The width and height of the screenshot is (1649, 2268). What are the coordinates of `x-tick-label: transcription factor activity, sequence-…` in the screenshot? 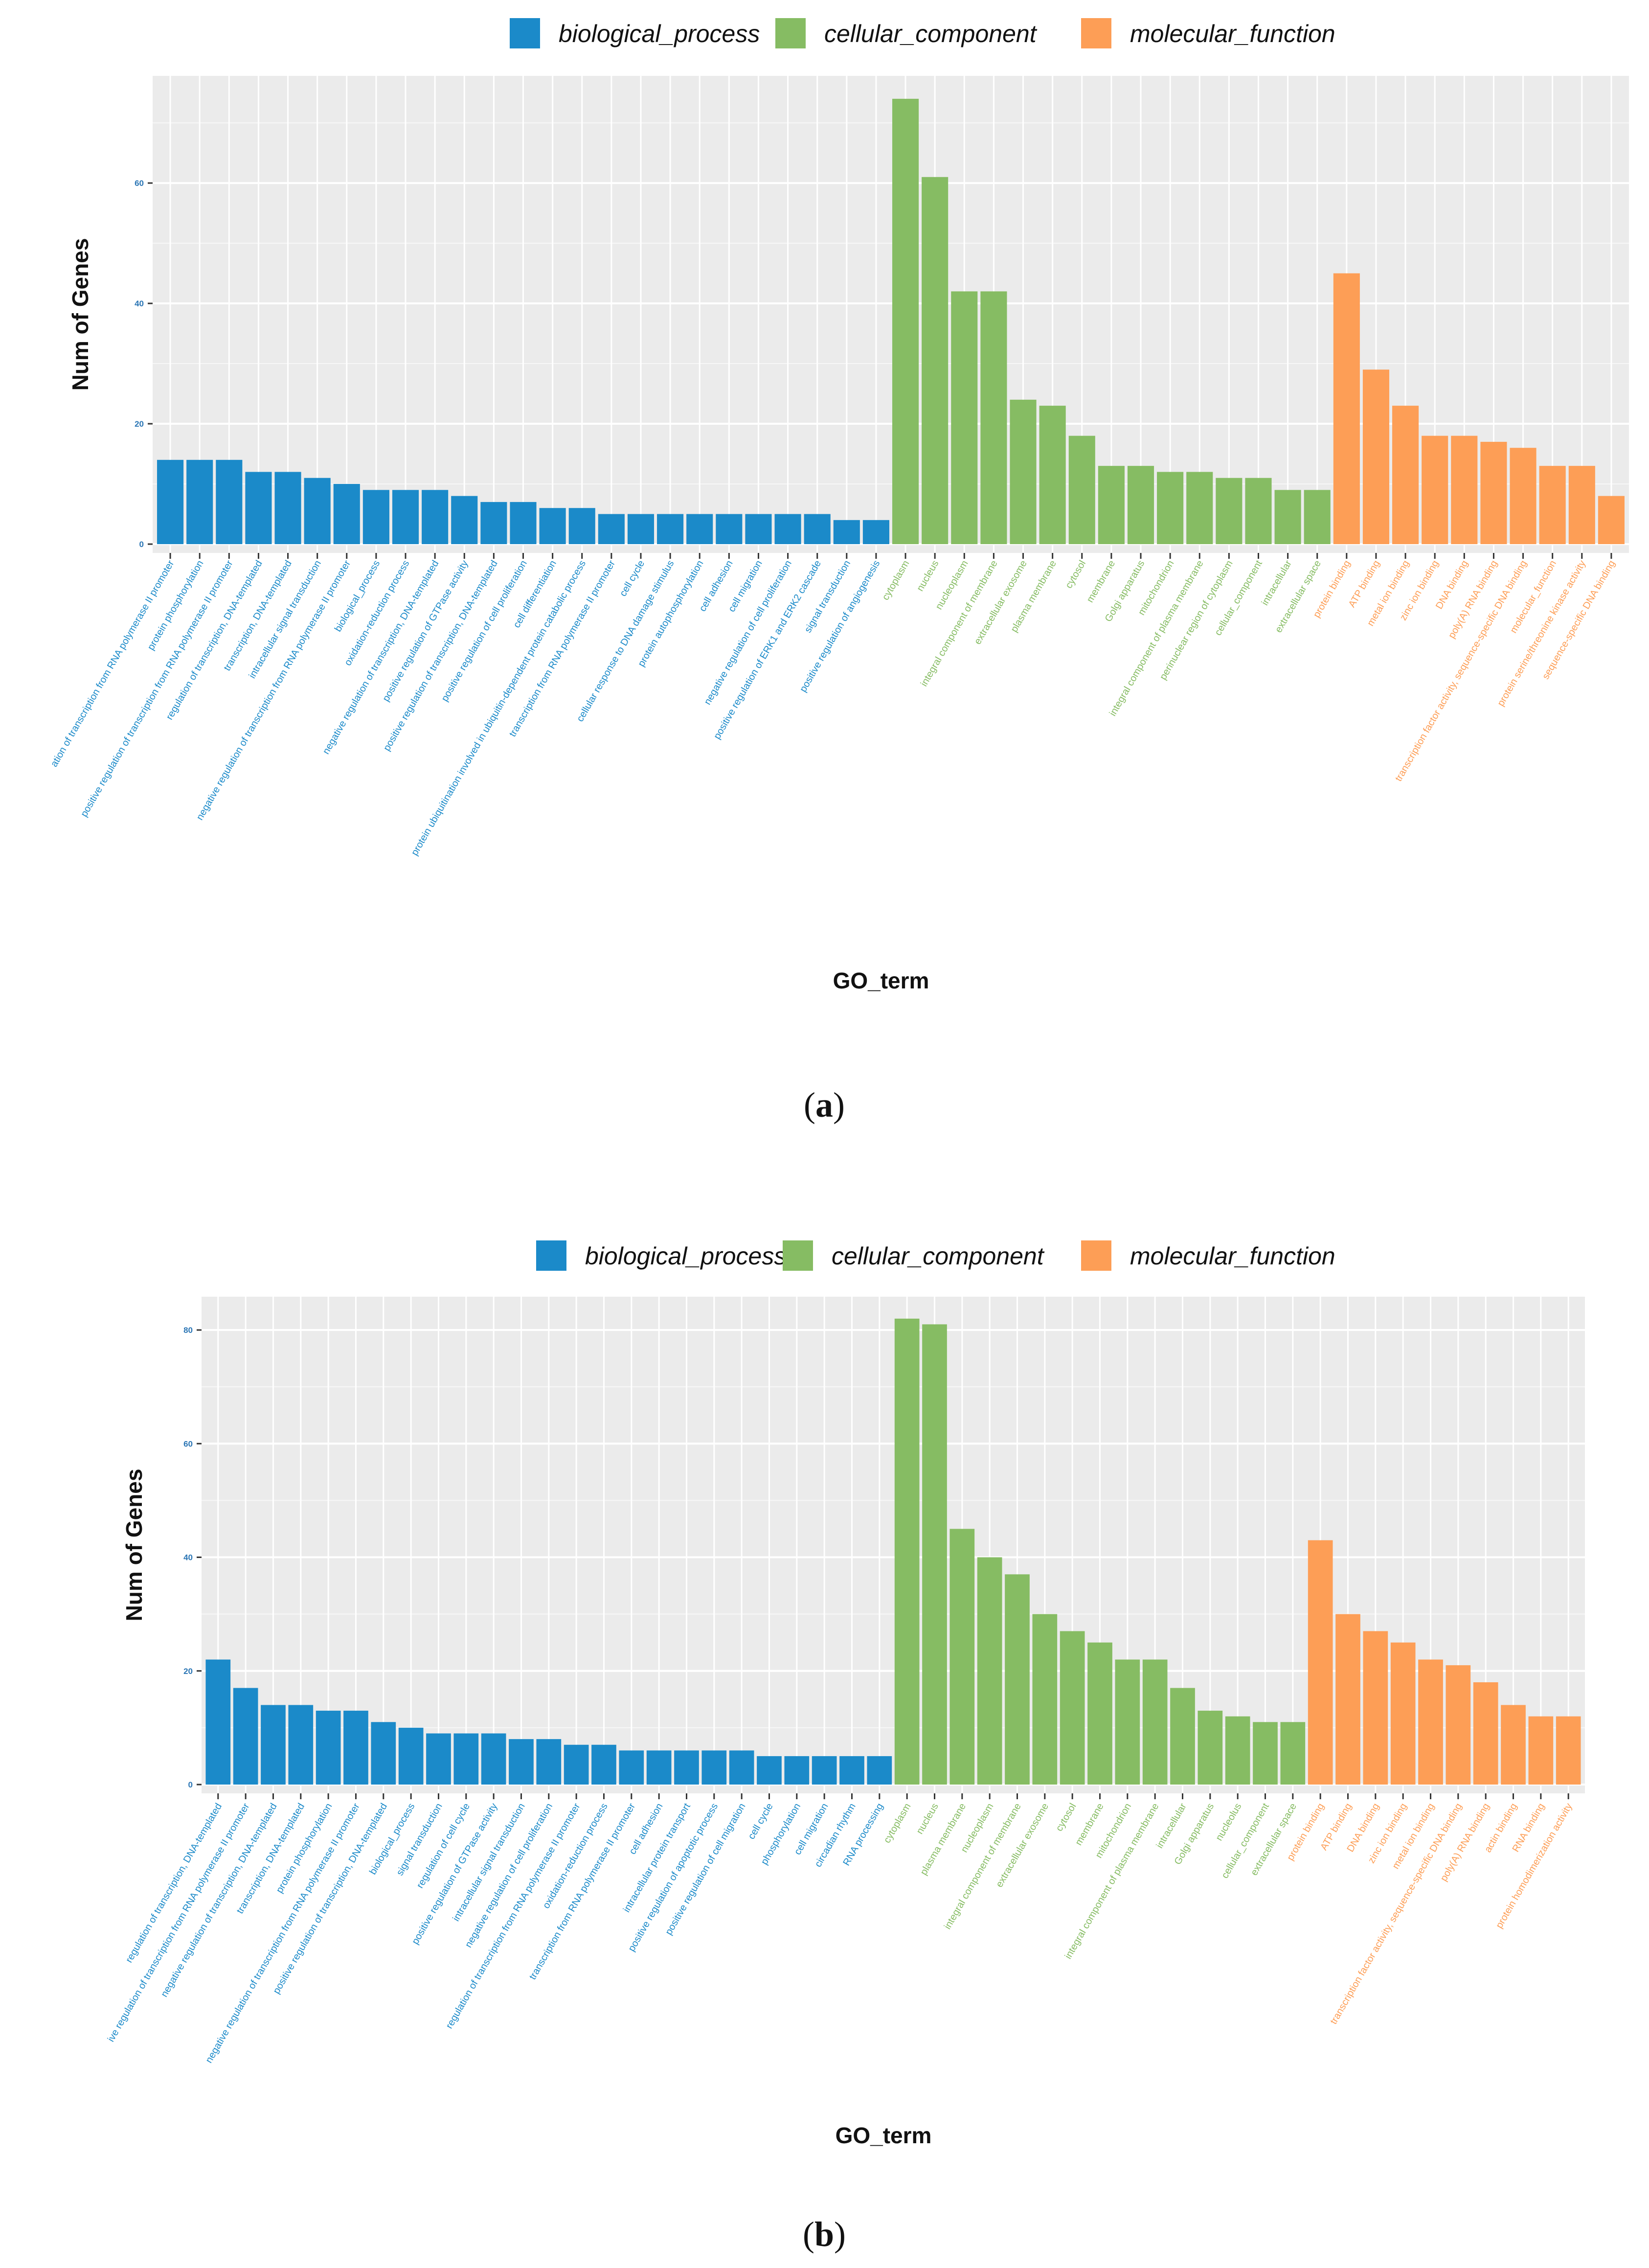 It's located at (1396, 1914).